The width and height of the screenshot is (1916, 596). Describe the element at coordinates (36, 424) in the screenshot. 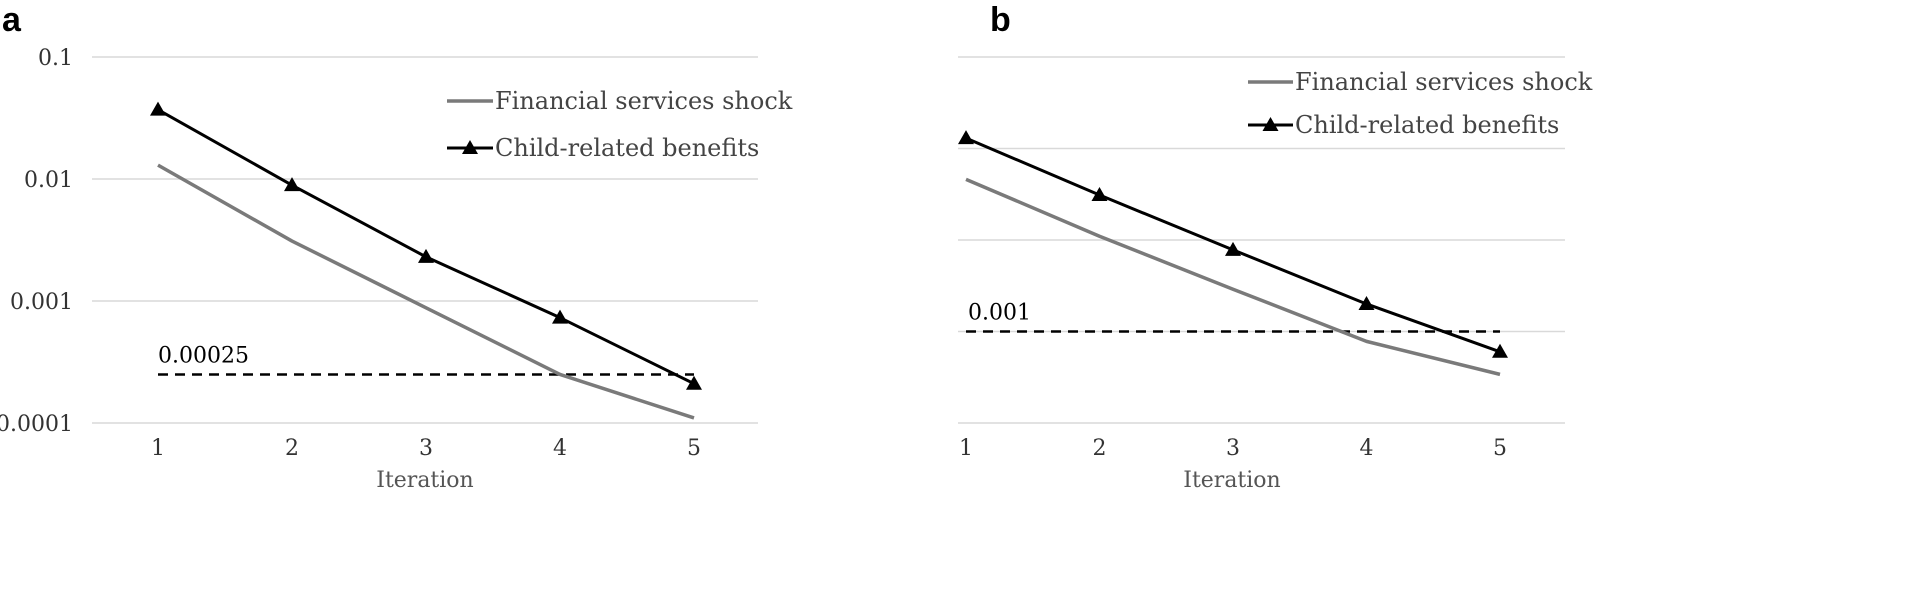

I see `y-tick-label: 0.0001` at that location.